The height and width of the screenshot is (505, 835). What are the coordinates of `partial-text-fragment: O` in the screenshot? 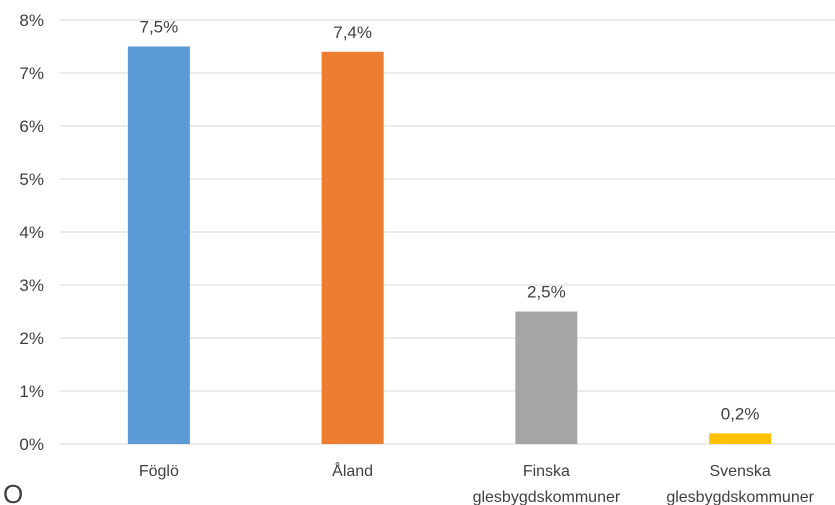 It's located at (13, 492).